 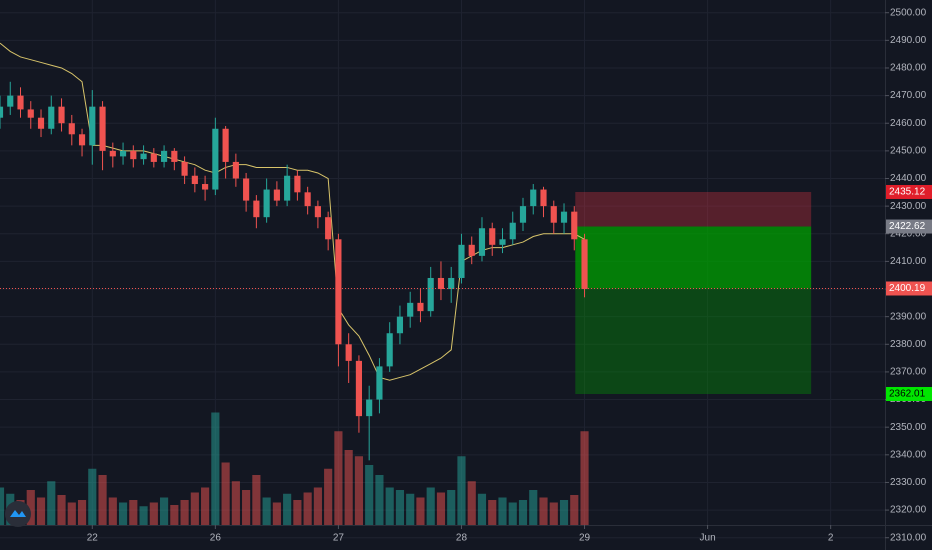 I want to click on target-zone-fill, so click(x=693, y=257).